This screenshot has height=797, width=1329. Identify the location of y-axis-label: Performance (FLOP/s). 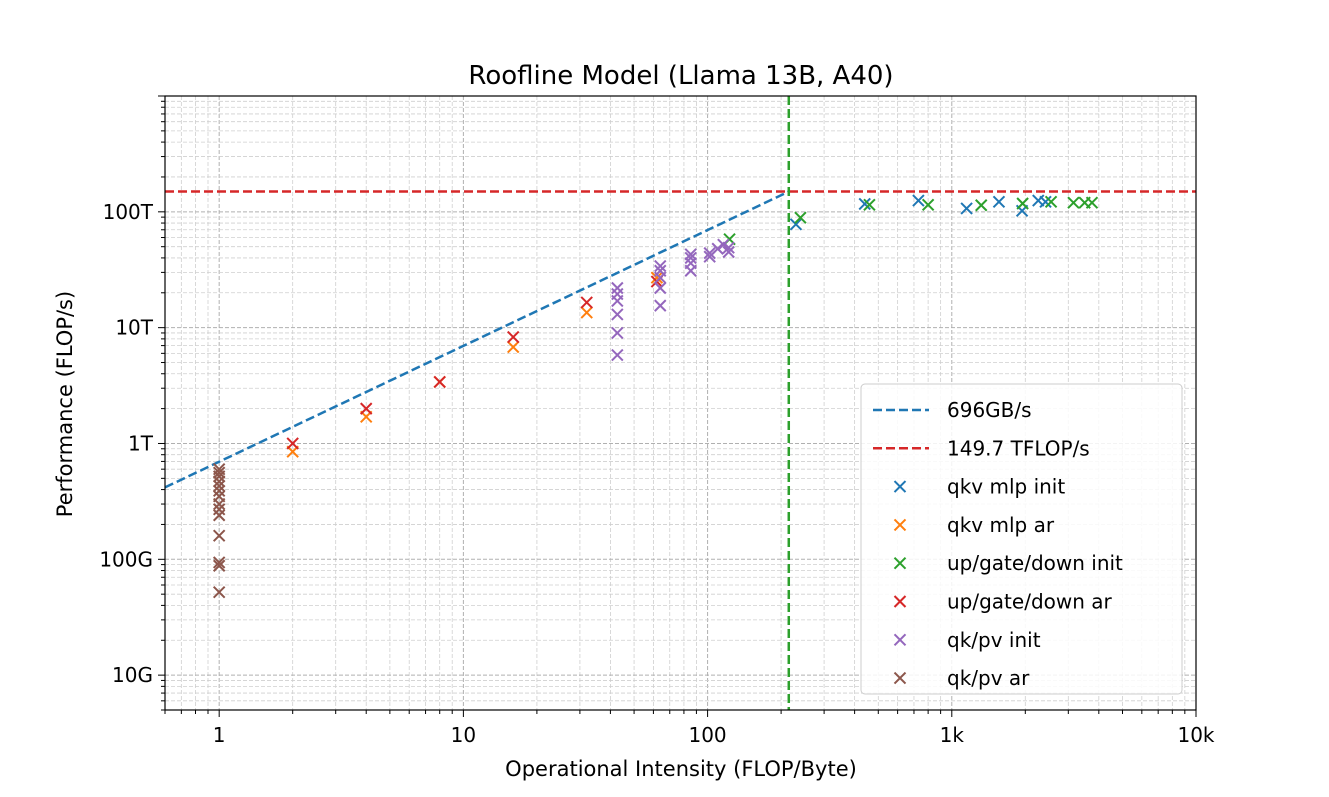
(65, 404).